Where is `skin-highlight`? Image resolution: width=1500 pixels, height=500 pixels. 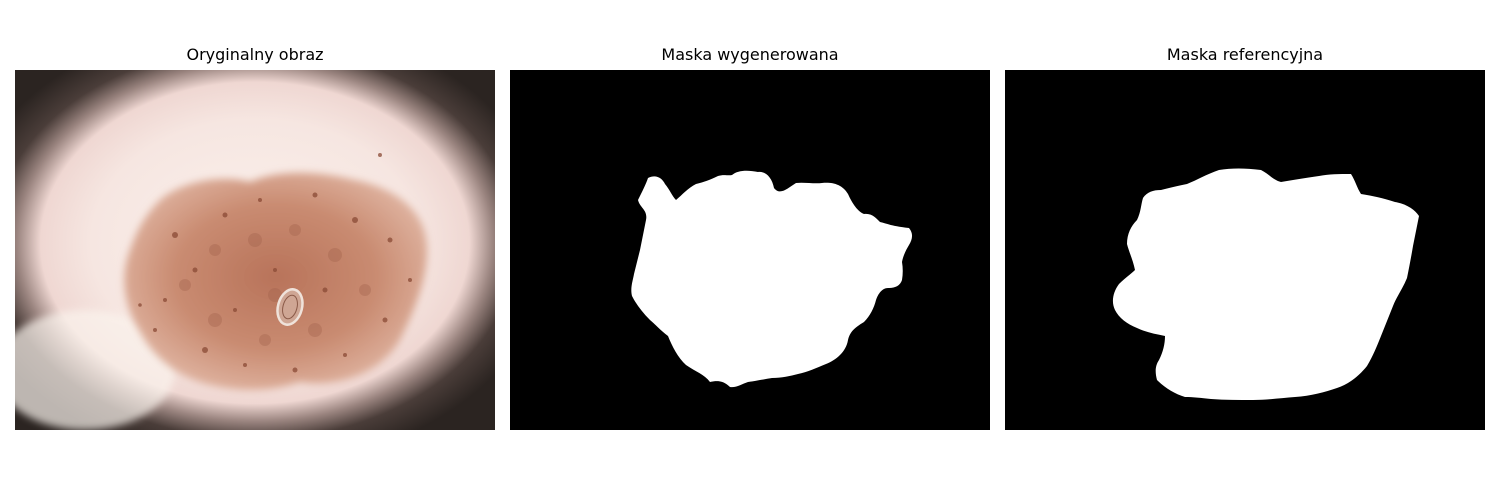
skin-highlight is located at coordinates (95, 370).